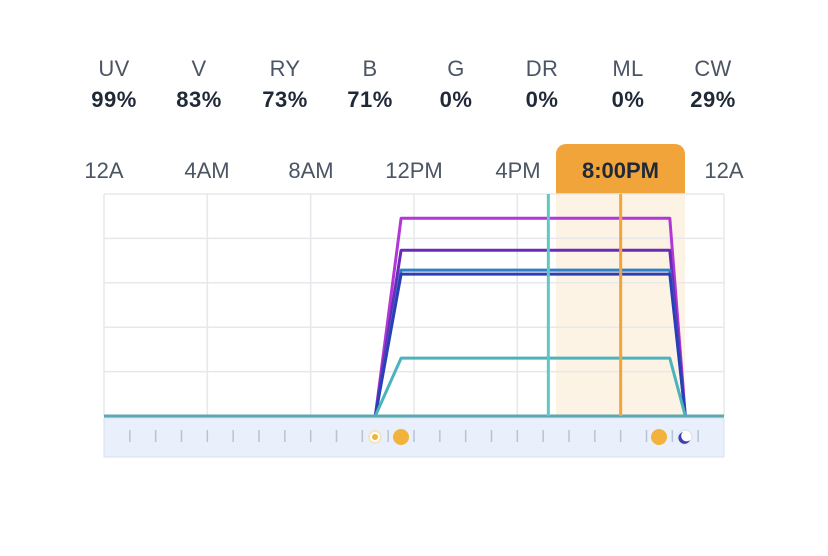  Describe the element at coordinates (518, 170) in the screenshot. I see `tick-label-4pm: 4PM` at that location.